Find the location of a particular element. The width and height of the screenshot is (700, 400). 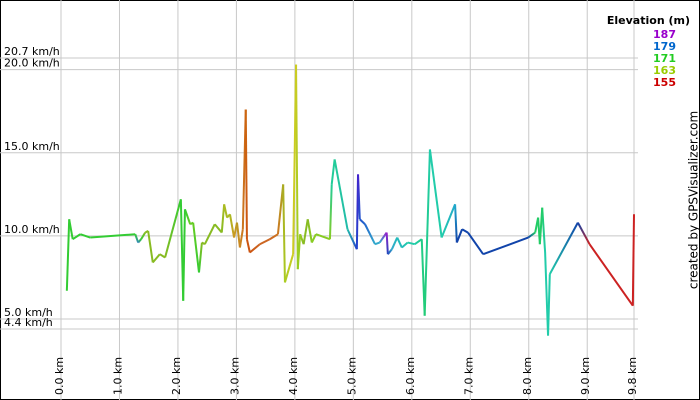

y-tick-label: 15.0 km/h is located at coordinates (32, 146).